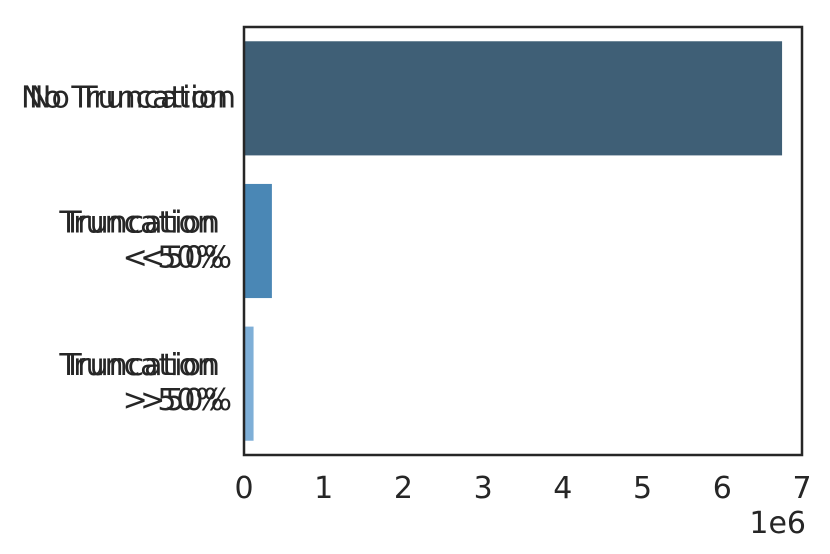 This screenshot has width=830, height=554. What do you see at coordinates (642, 488) in the screenshot?
I see `x-tick-label-5: 5` at bounding box center [642, 488].